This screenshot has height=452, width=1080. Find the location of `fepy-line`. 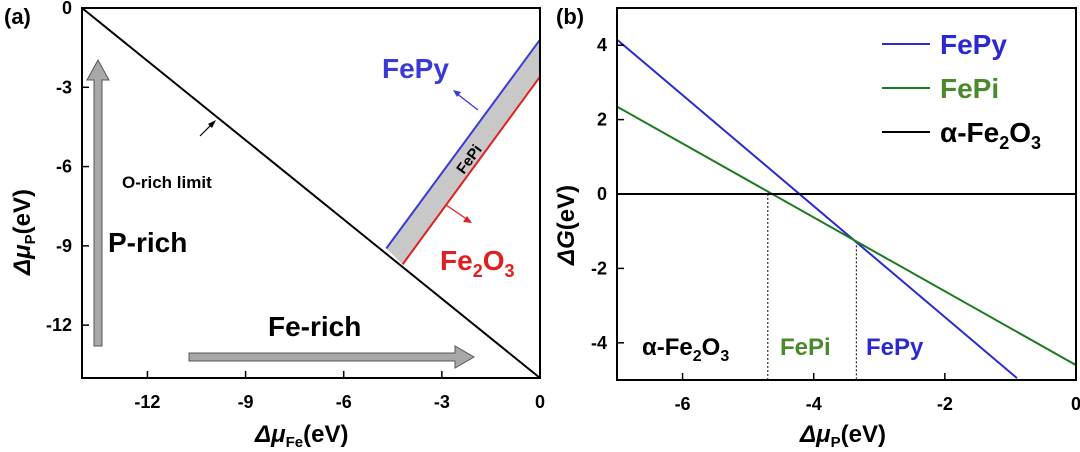

fepy-line is located at coordinates (463, 144).